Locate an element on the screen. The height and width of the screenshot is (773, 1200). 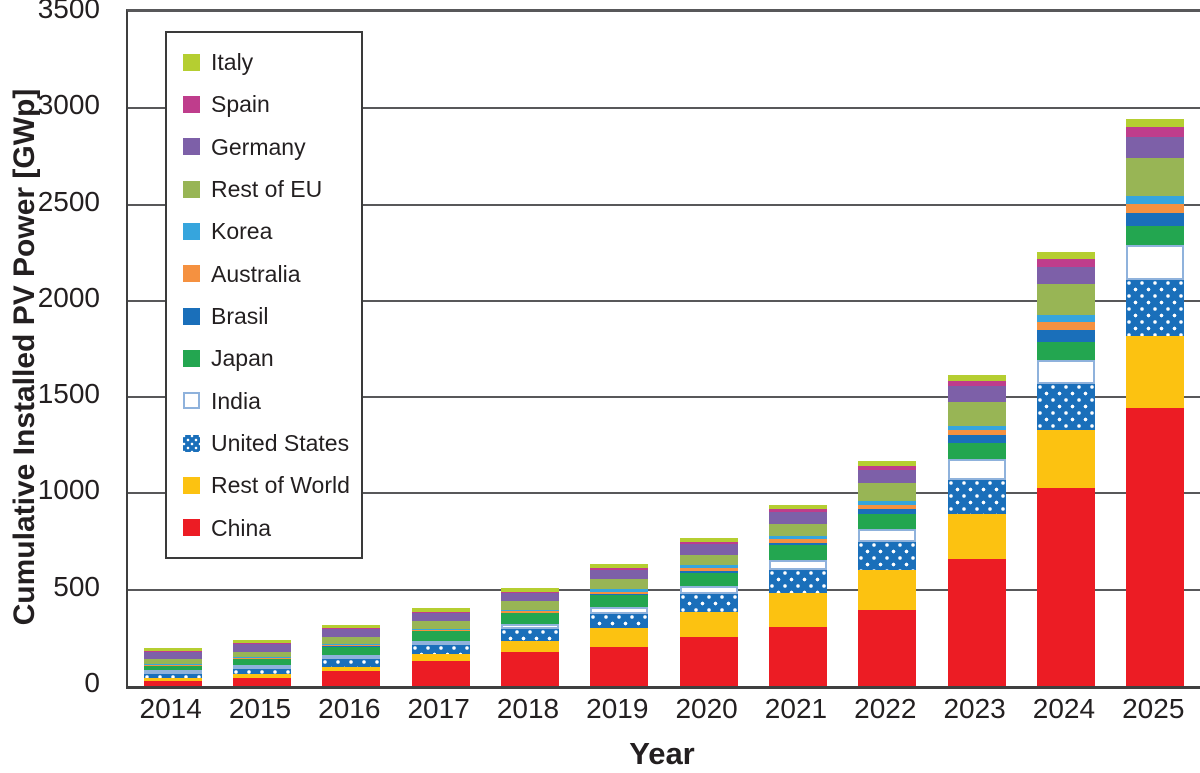
y-axis-tick-labels: 0 500 1000 1500 2000 2500 3000 3500 is located at coordinates (56, 386).